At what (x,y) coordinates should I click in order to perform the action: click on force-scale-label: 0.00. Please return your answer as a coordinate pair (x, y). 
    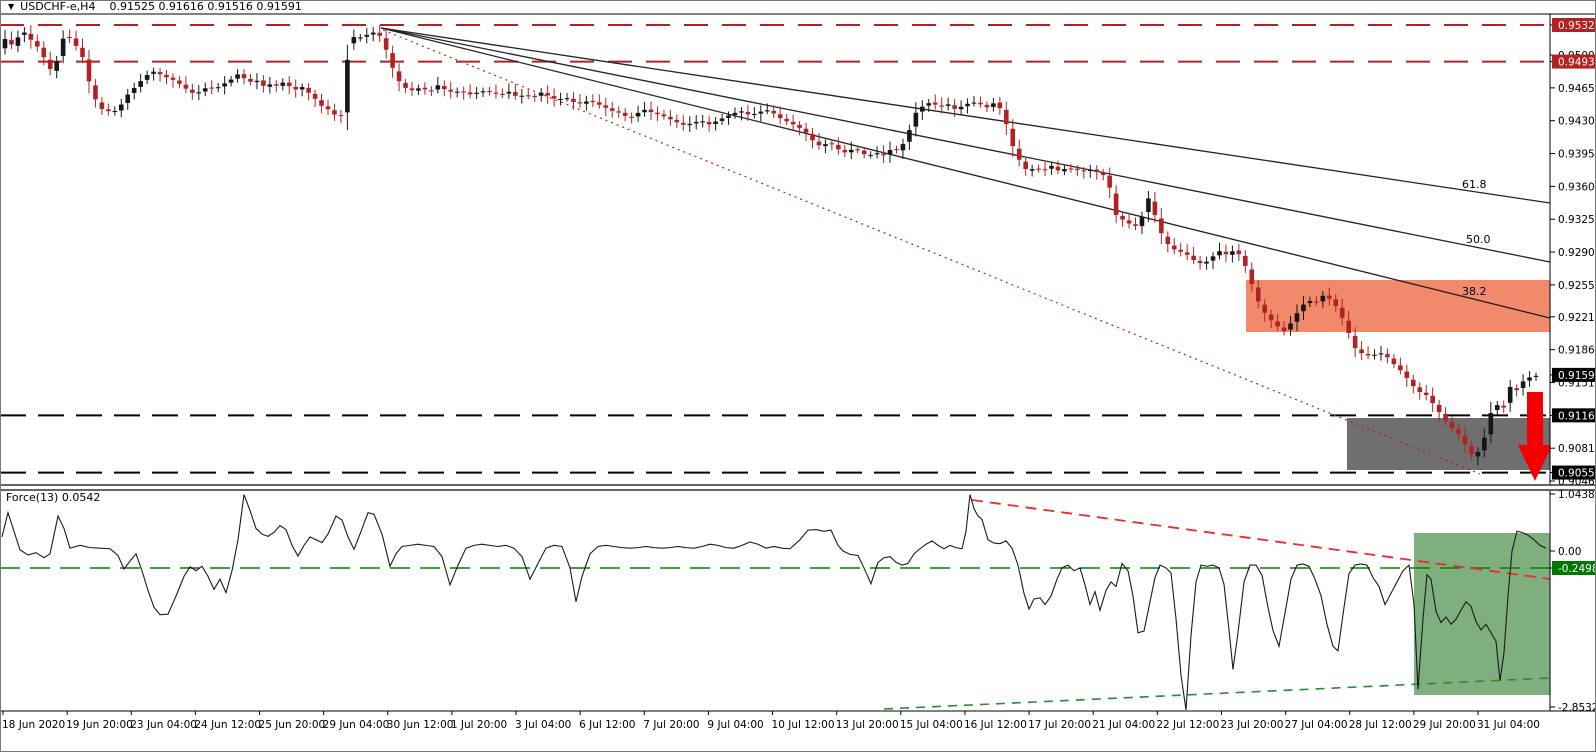
    Looking at the image, I should click on (1569, 552).